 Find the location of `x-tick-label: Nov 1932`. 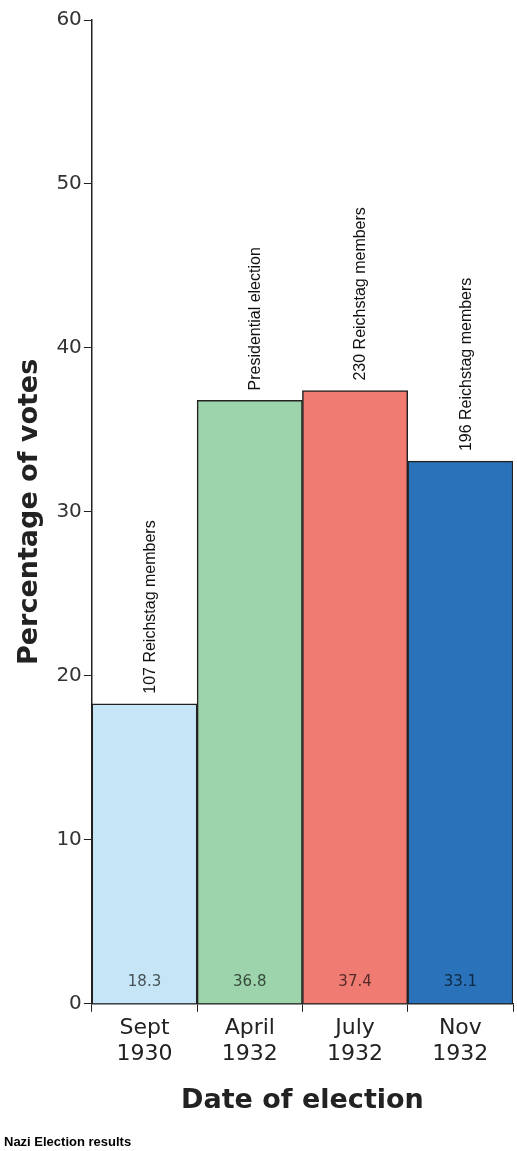

x-tick-label: Nov 1932 is located at coordinates (460, 1039).